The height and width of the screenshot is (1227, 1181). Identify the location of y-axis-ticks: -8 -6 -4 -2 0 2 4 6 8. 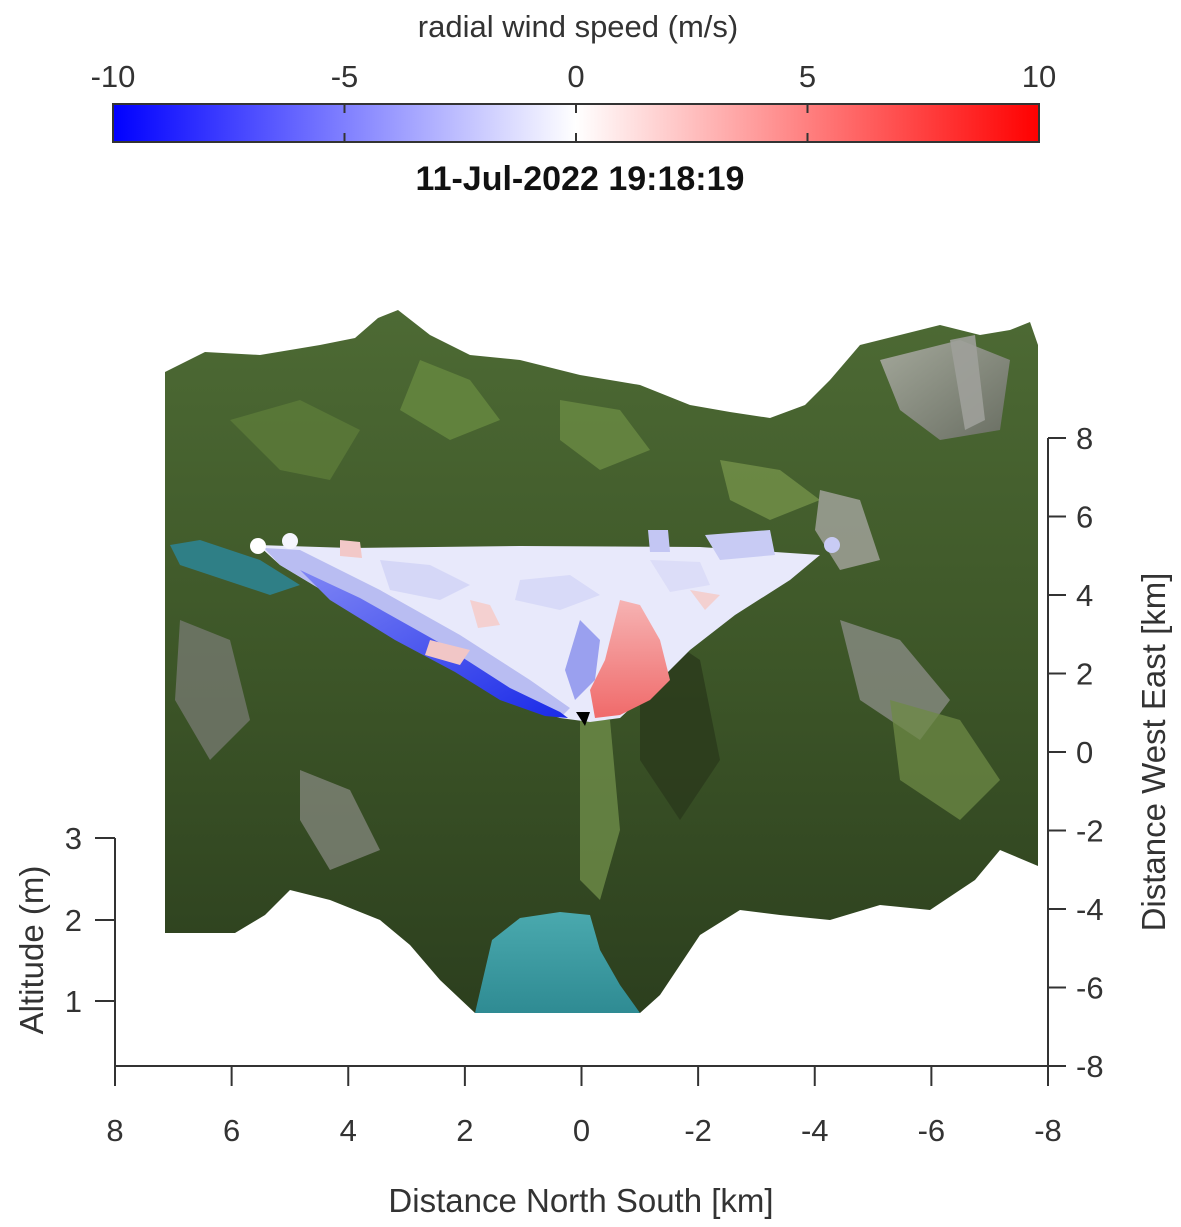
(1076, 752).